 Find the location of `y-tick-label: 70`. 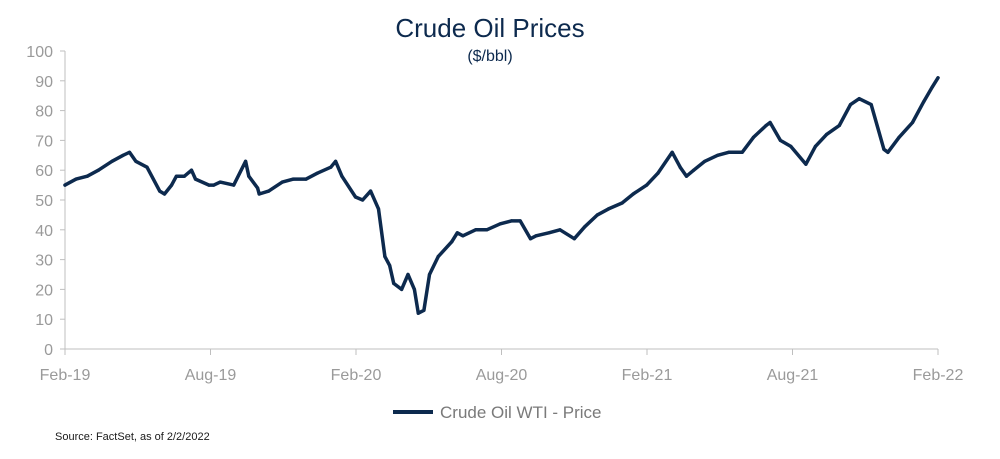

y-tick-label: 70 is located at coordinates (44, 141).